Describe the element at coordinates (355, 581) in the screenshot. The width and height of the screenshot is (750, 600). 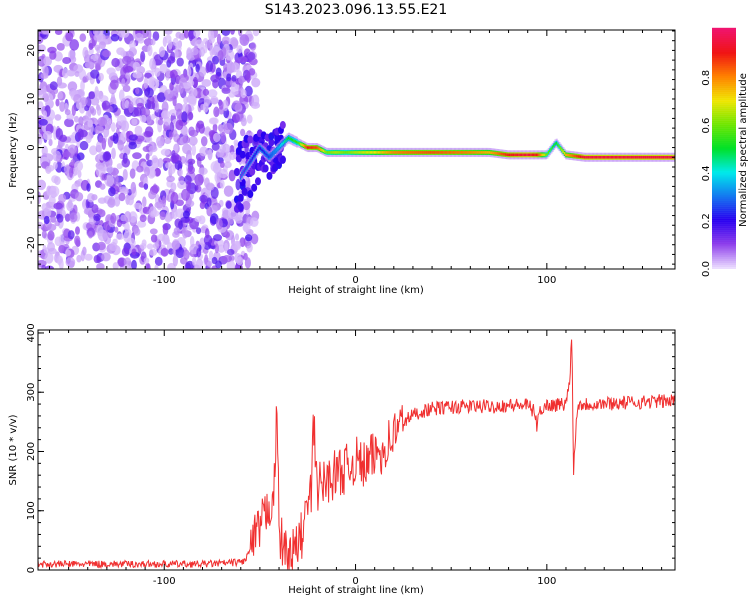
I see `x-tick-label: 0` at that location.